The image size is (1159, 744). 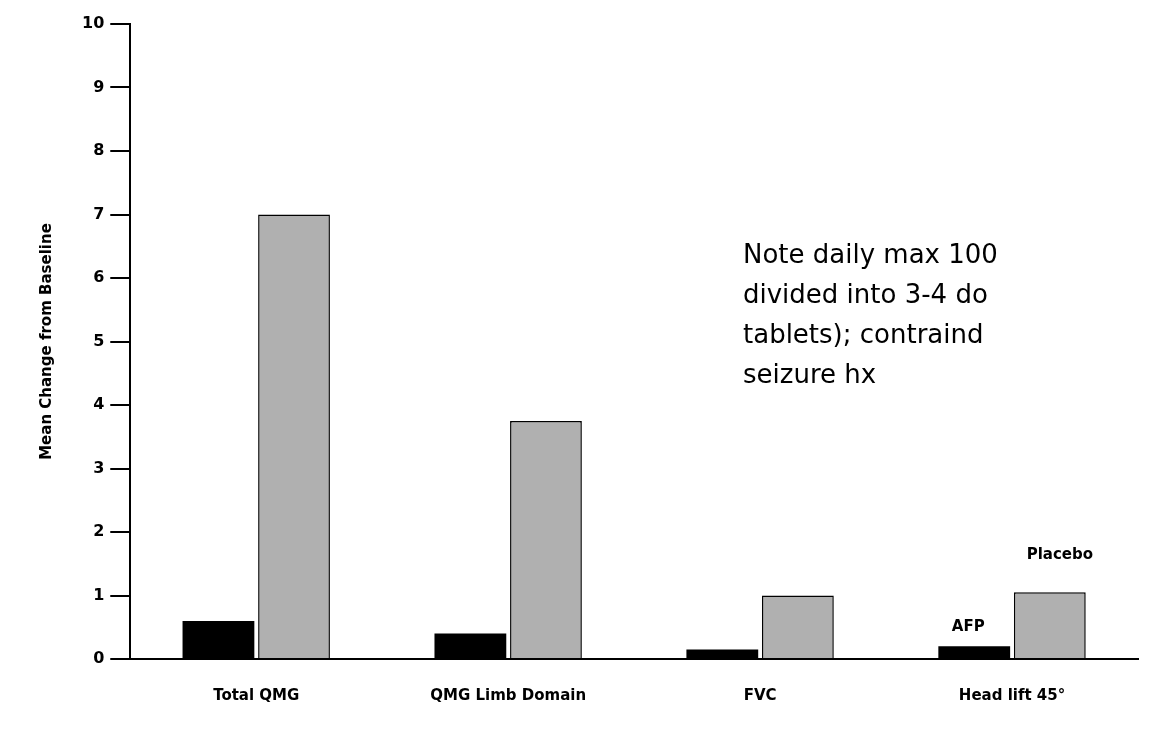 I want to click on y-axis-title: Mean Change from Baseline, so click(x=45, y=341).